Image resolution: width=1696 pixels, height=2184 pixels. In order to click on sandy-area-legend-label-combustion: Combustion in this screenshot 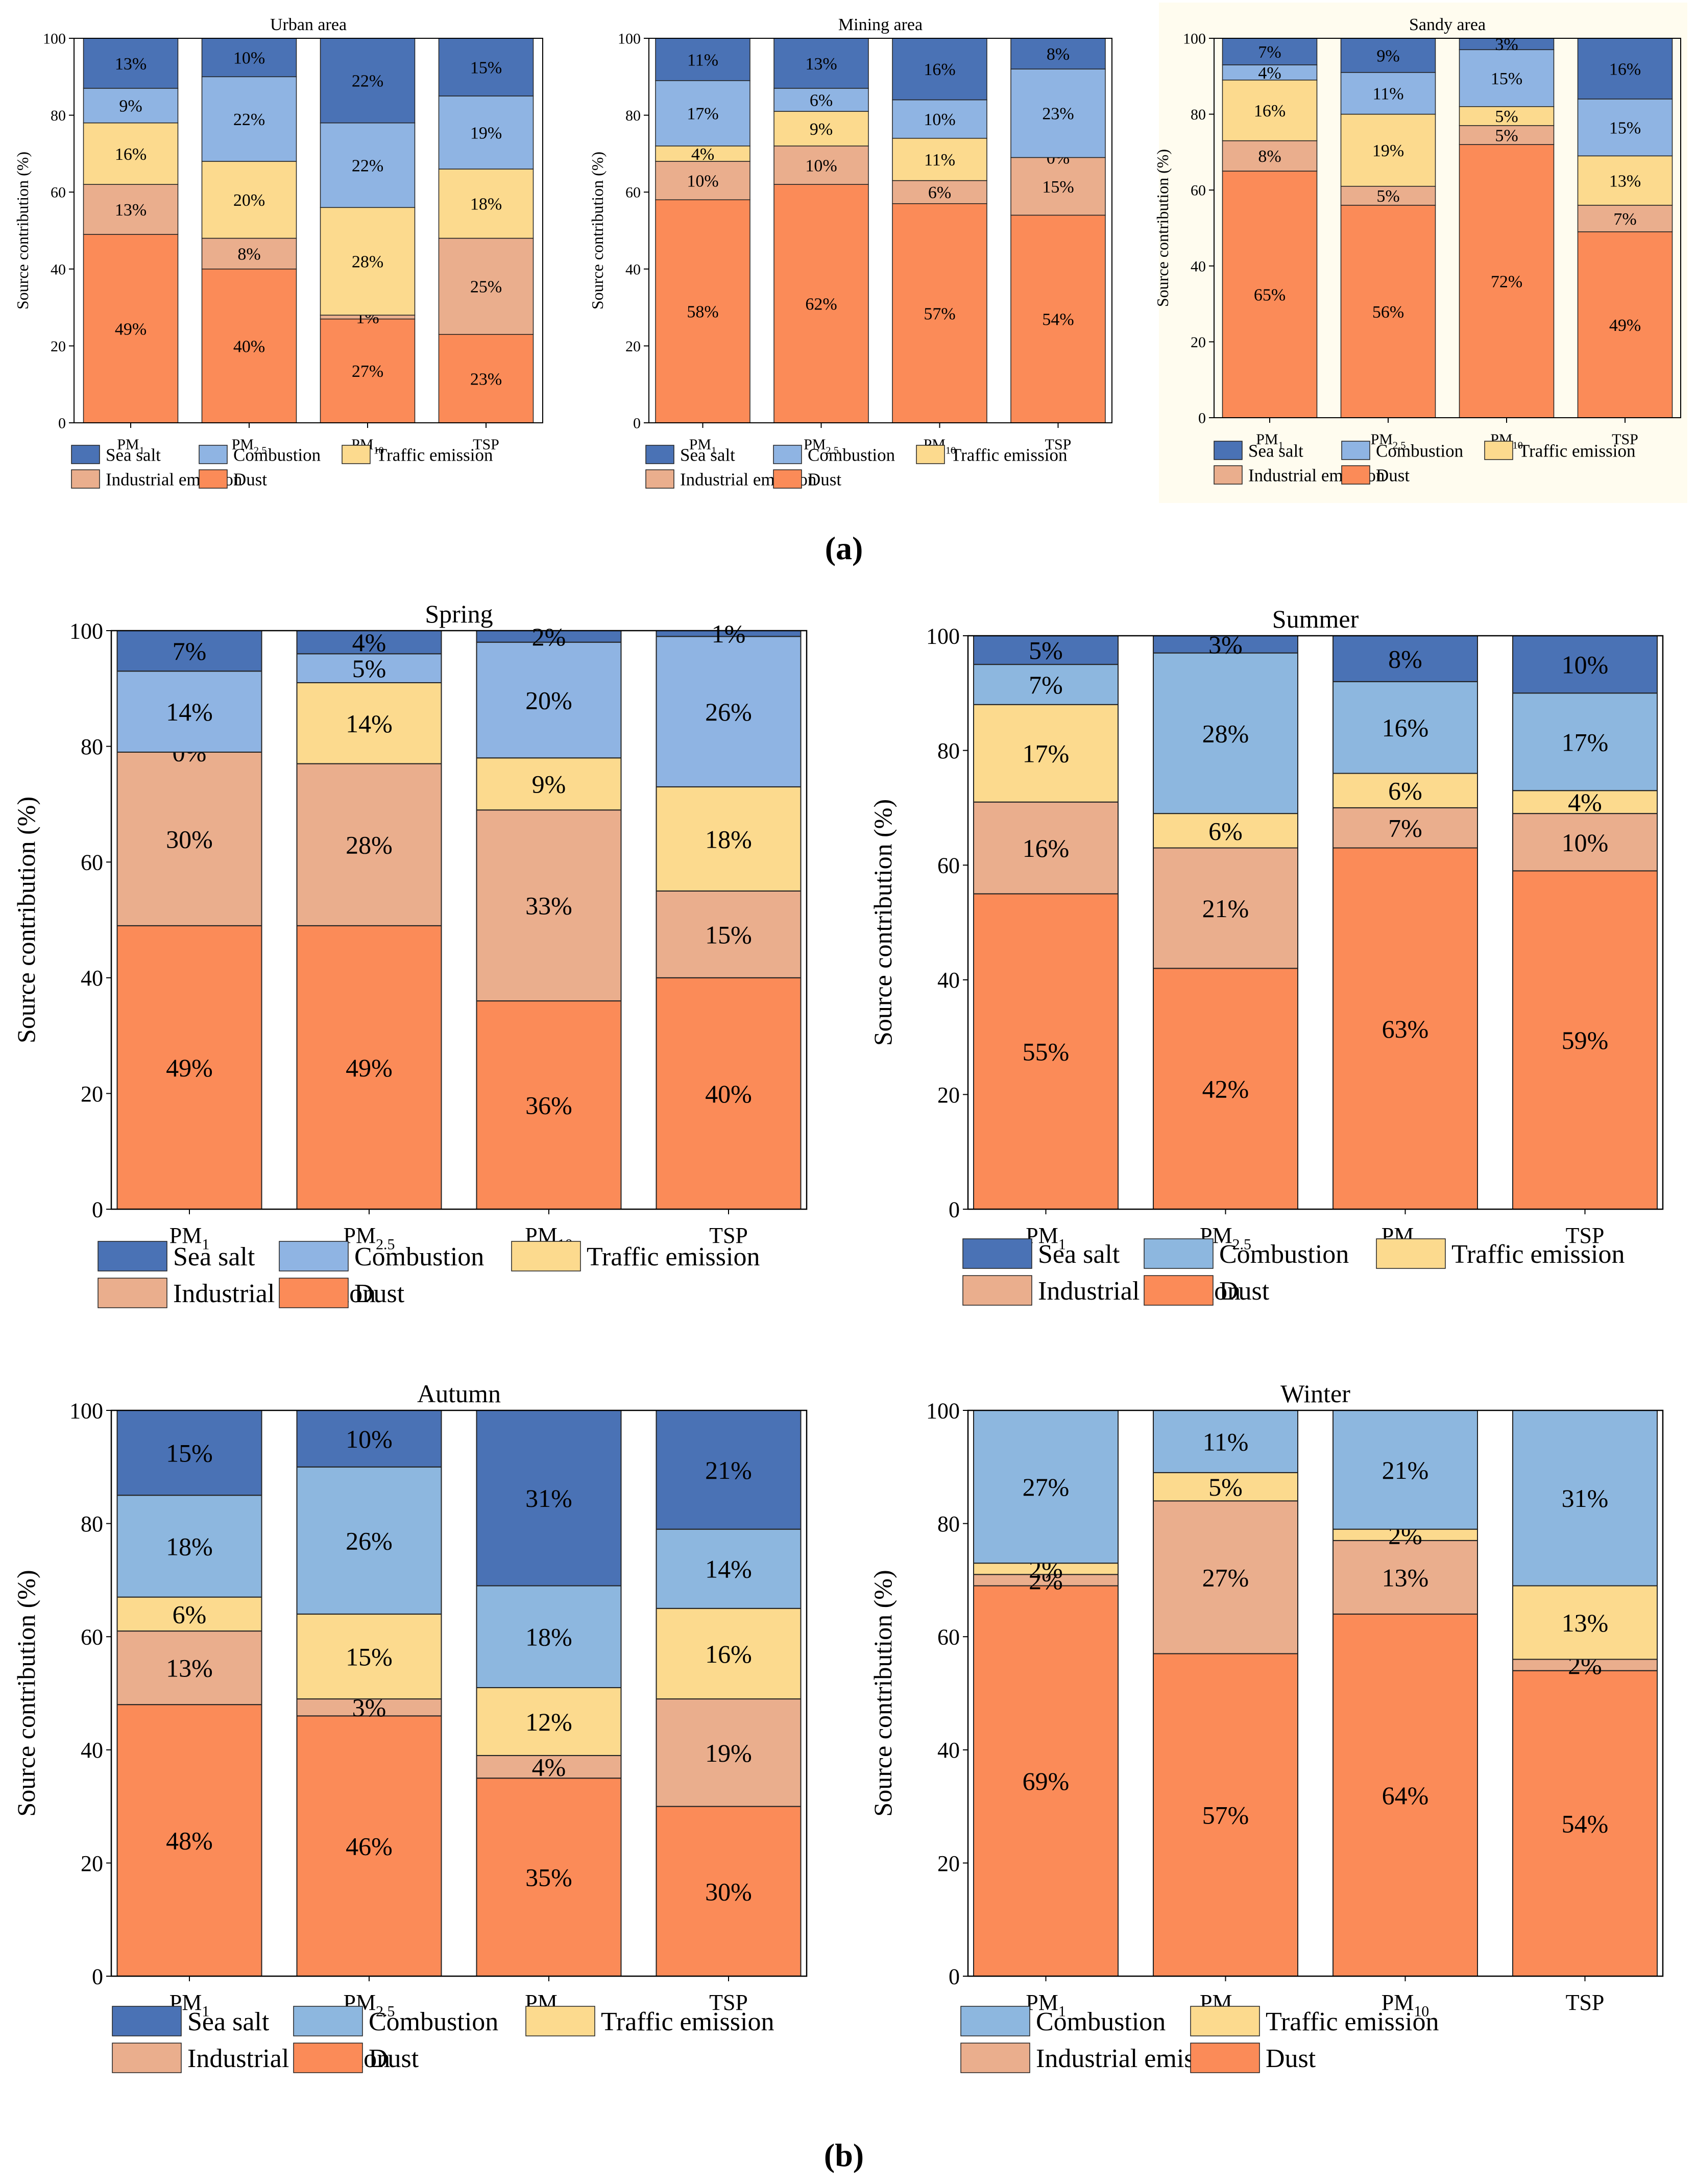, I will do `click(1419, 451)`.